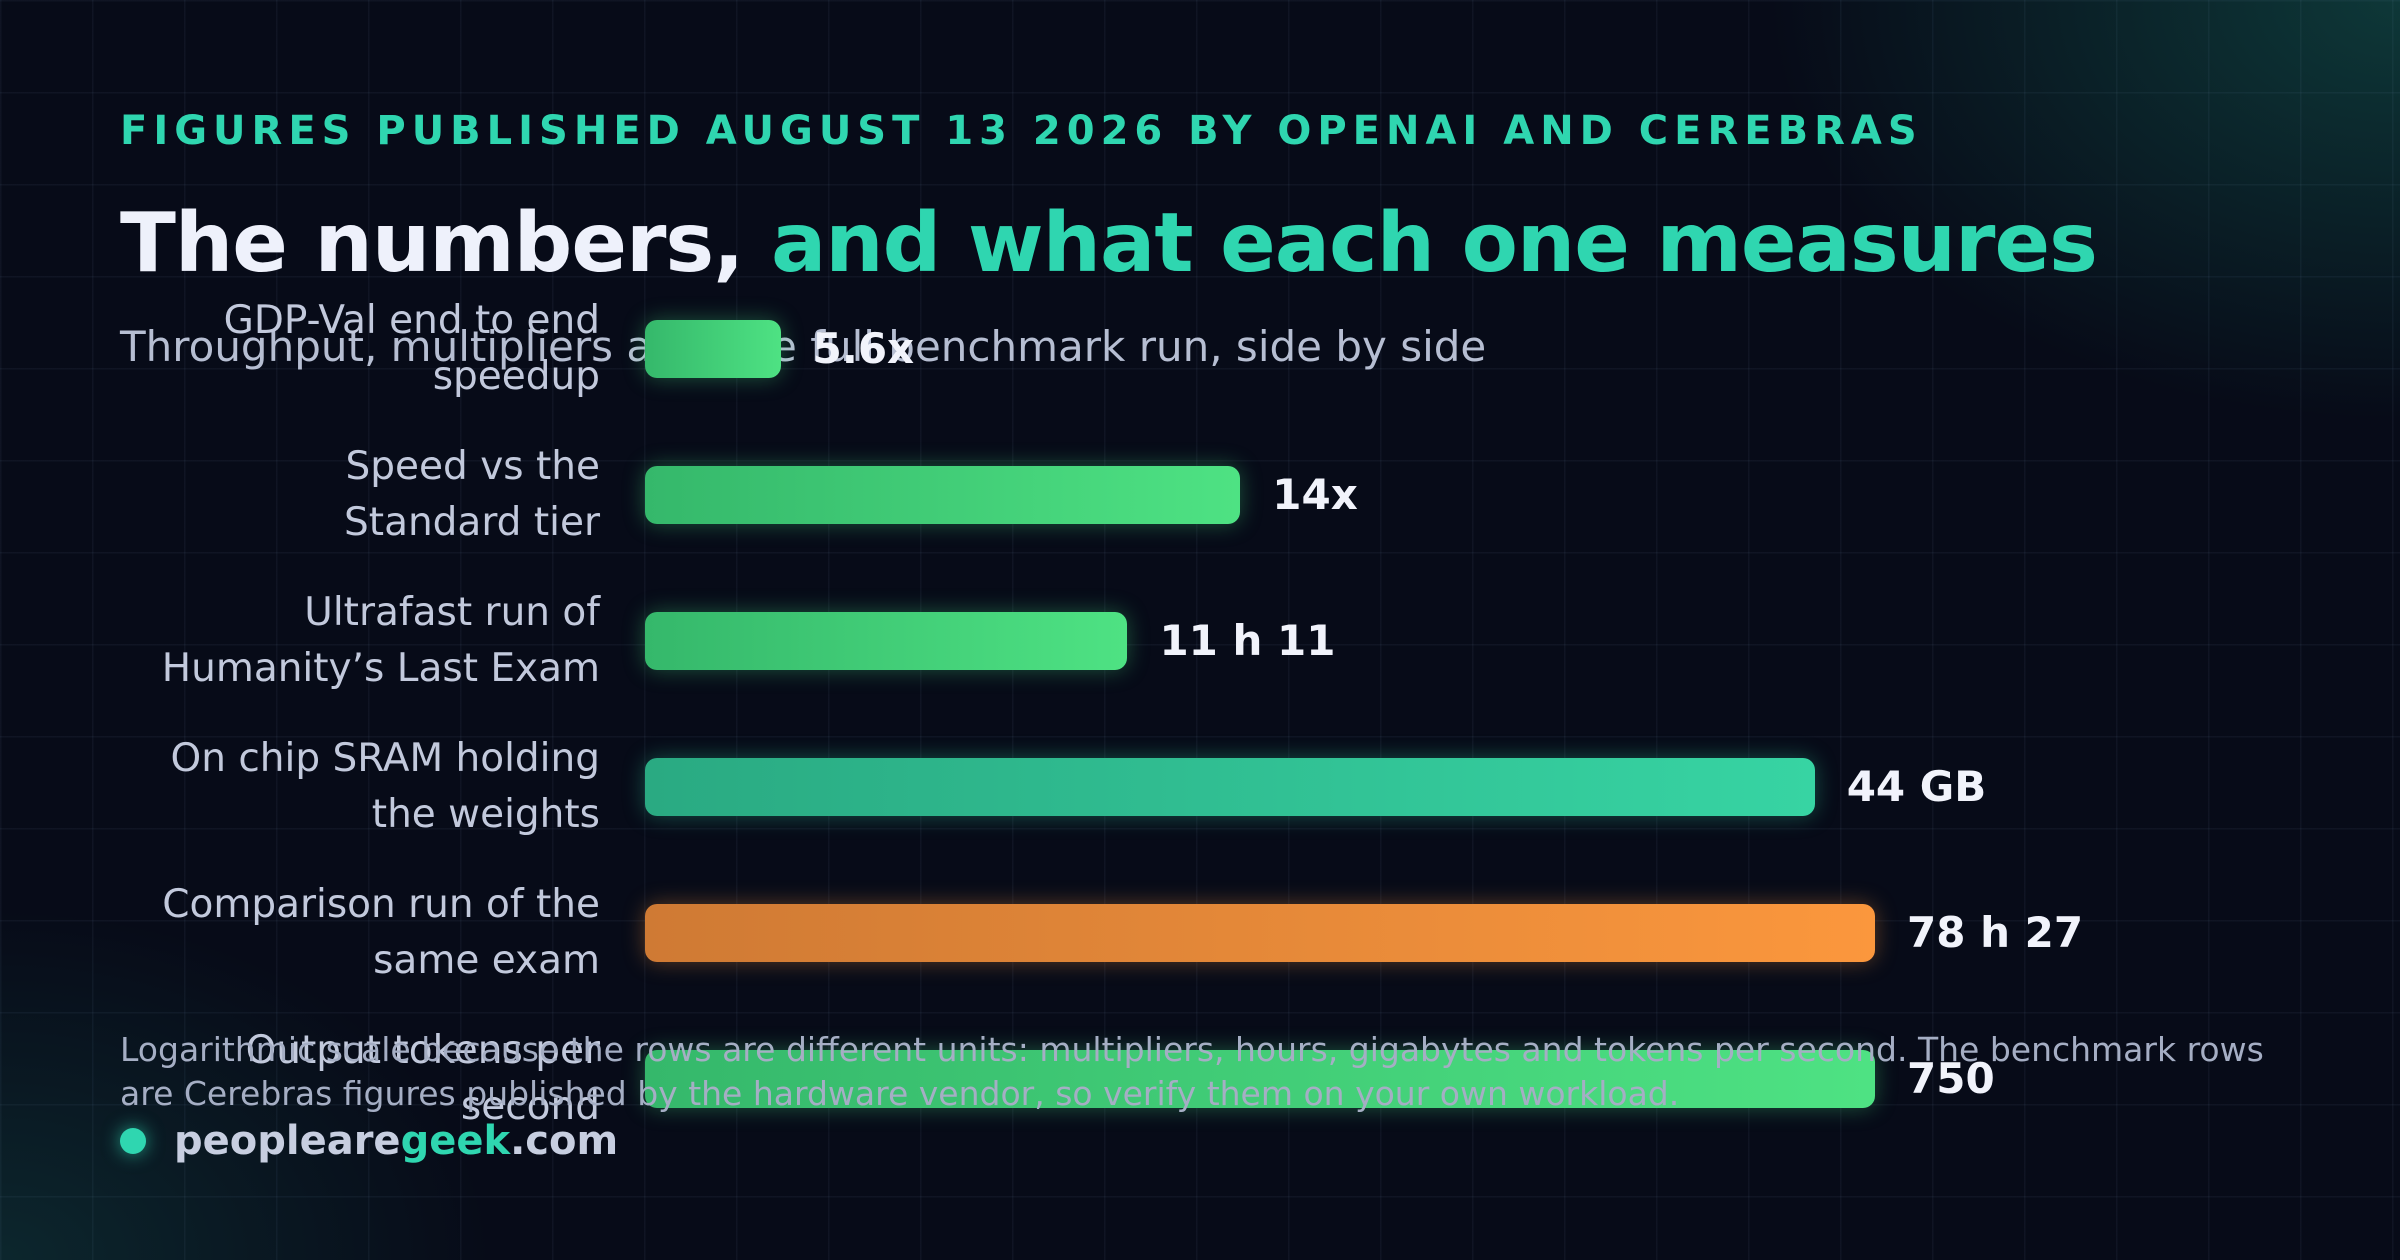  I want to click on brand-accent: geek, so click(455, 1141).